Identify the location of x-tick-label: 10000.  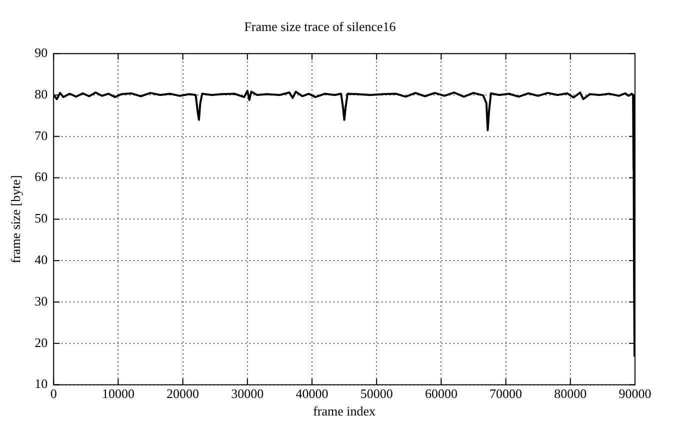
(118, 394).